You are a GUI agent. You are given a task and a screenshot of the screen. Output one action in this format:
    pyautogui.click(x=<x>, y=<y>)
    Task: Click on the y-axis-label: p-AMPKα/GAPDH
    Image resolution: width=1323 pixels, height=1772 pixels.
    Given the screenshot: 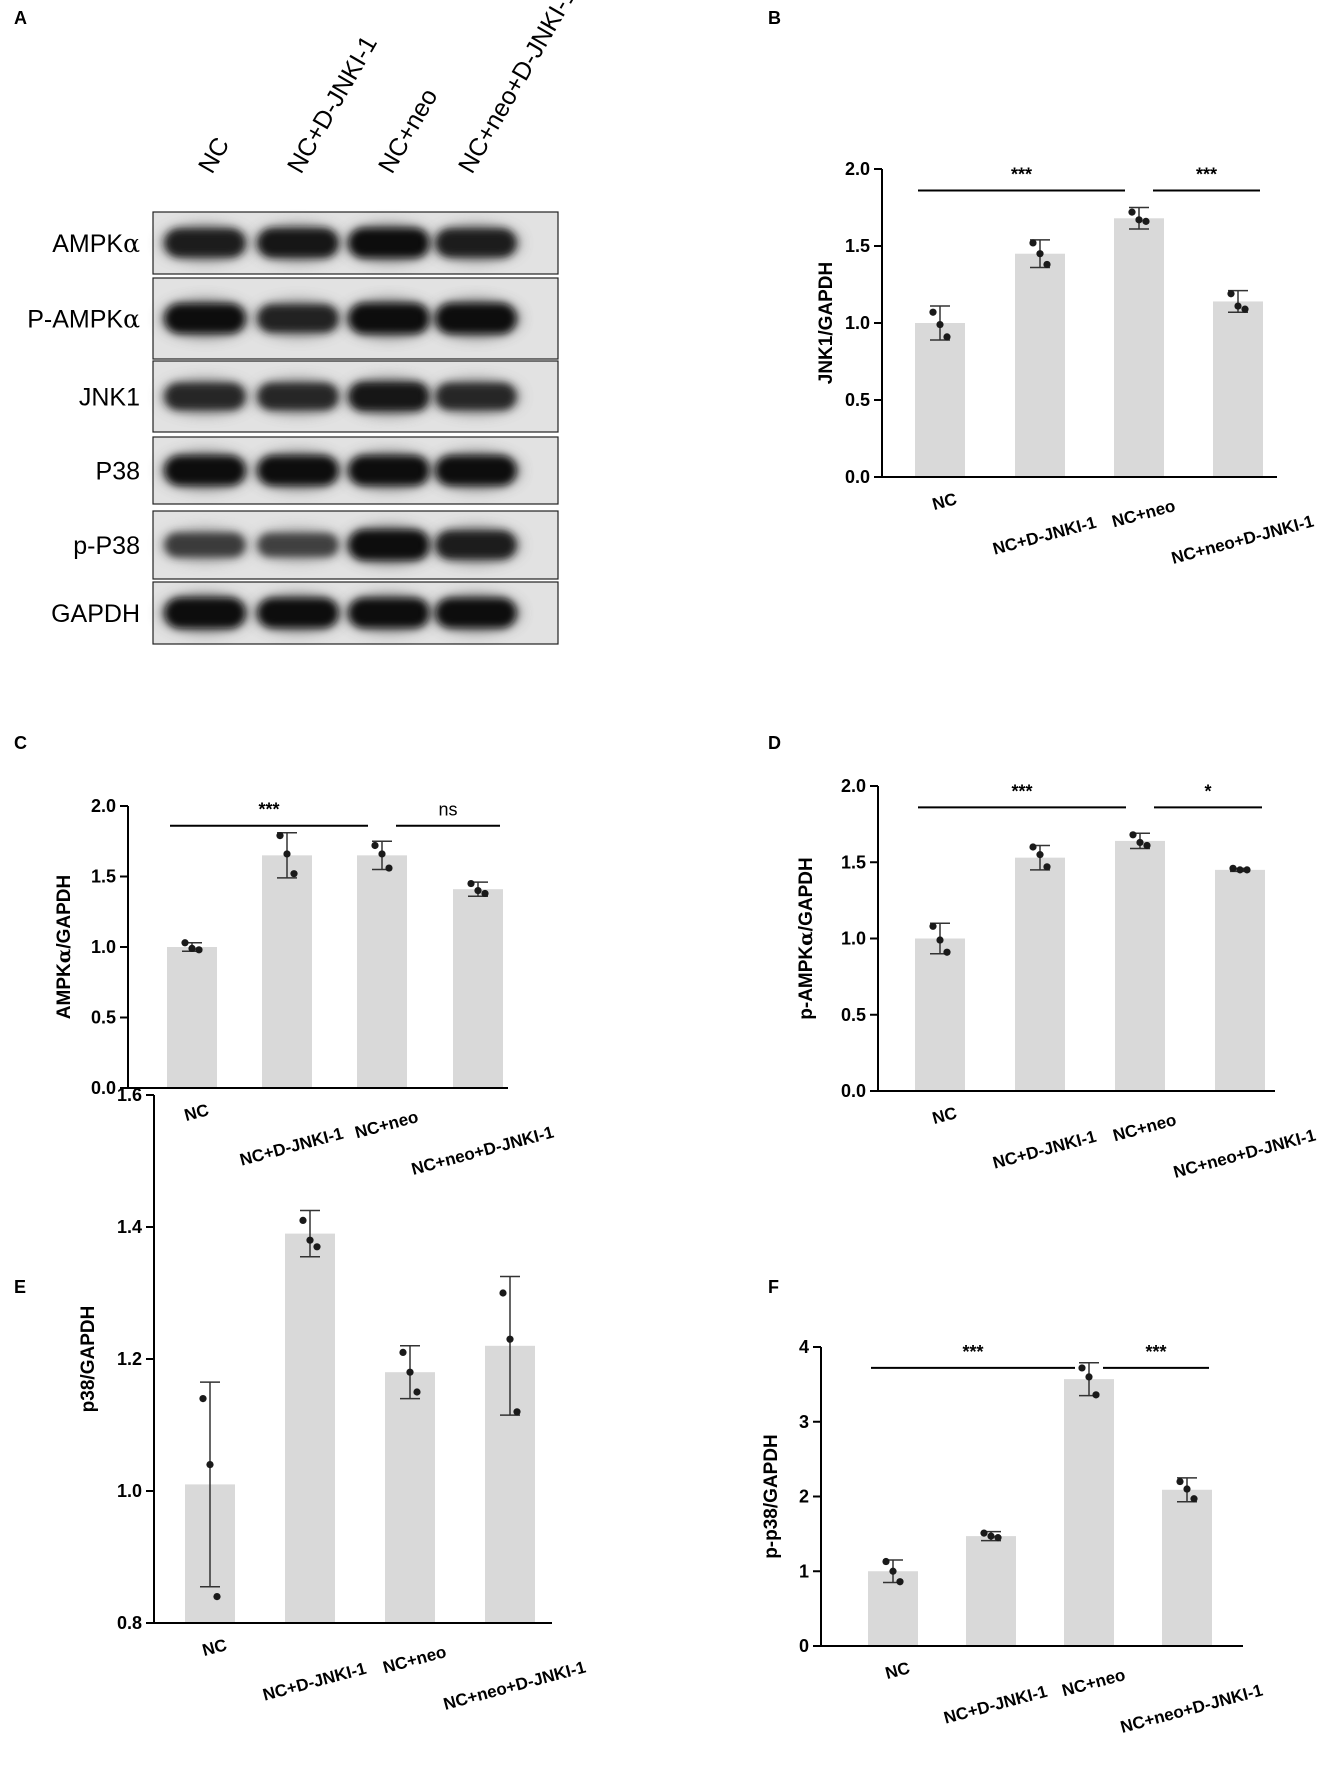 What is the action you would take?
    pyautogui.click(x=806, y=938)
    